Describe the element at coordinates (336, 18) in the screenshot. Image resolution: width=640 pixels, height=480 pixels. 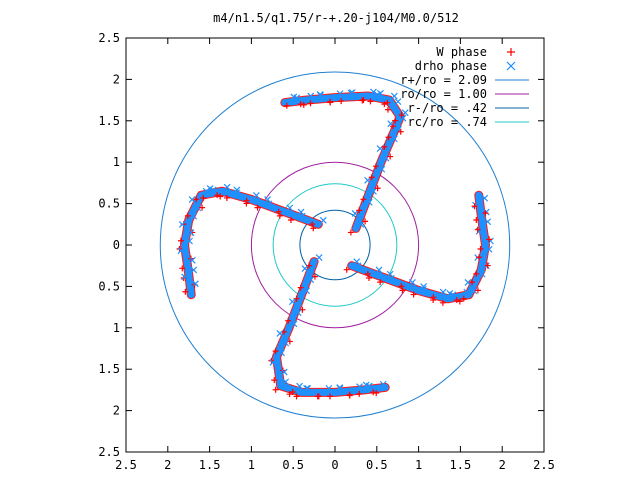
I see `chart-title: m4/n1.5/q1.75/r-+.20-j104/M0.0/512` at that location.